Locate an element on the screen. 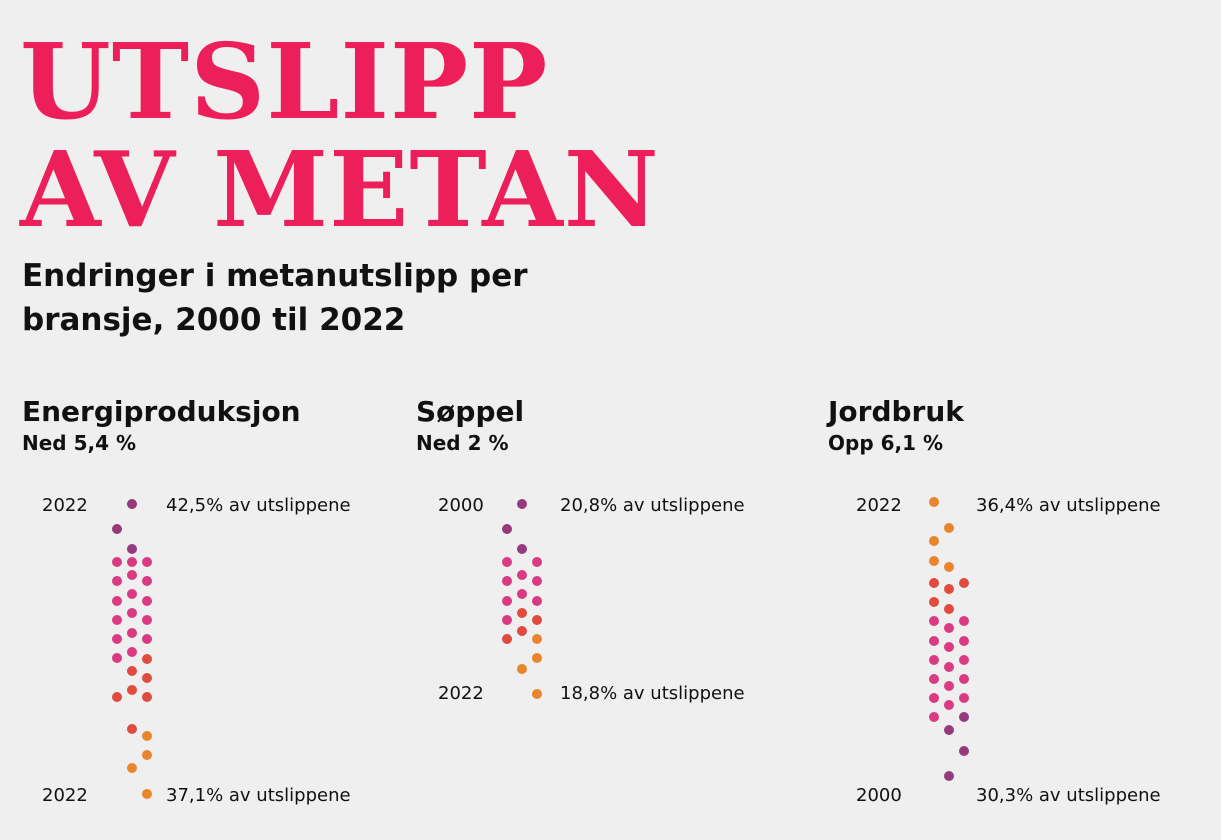  top-year-label: 2000 is located at coordinates (461, 505).